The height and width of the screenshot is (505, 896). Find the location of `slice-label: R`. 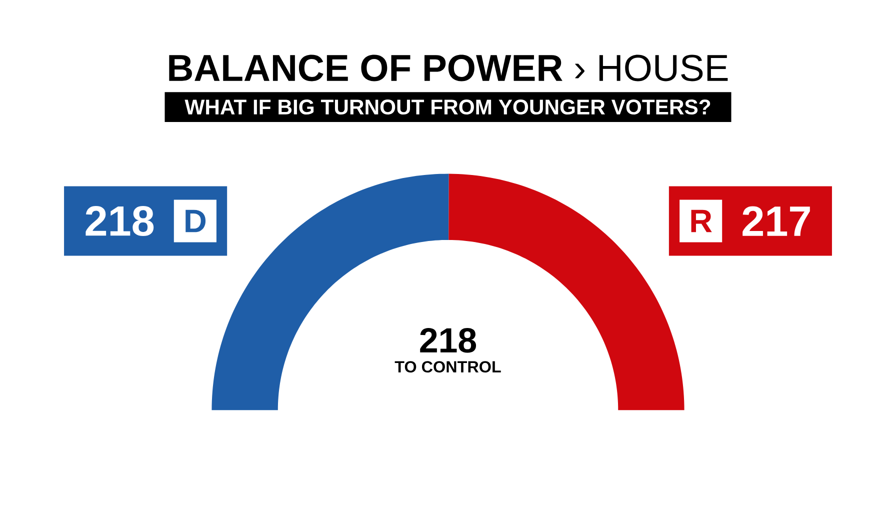

slice-label: R is located at coordinates (701, 221).